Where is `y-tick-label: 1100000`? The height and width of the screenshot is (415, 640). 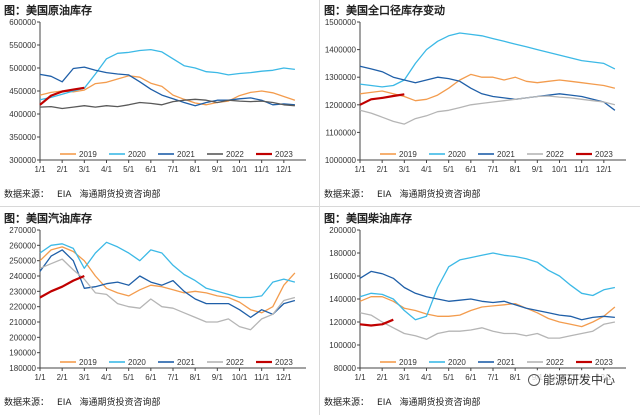
y-tick-label: 1100000 is located at coordinates (340, 132).